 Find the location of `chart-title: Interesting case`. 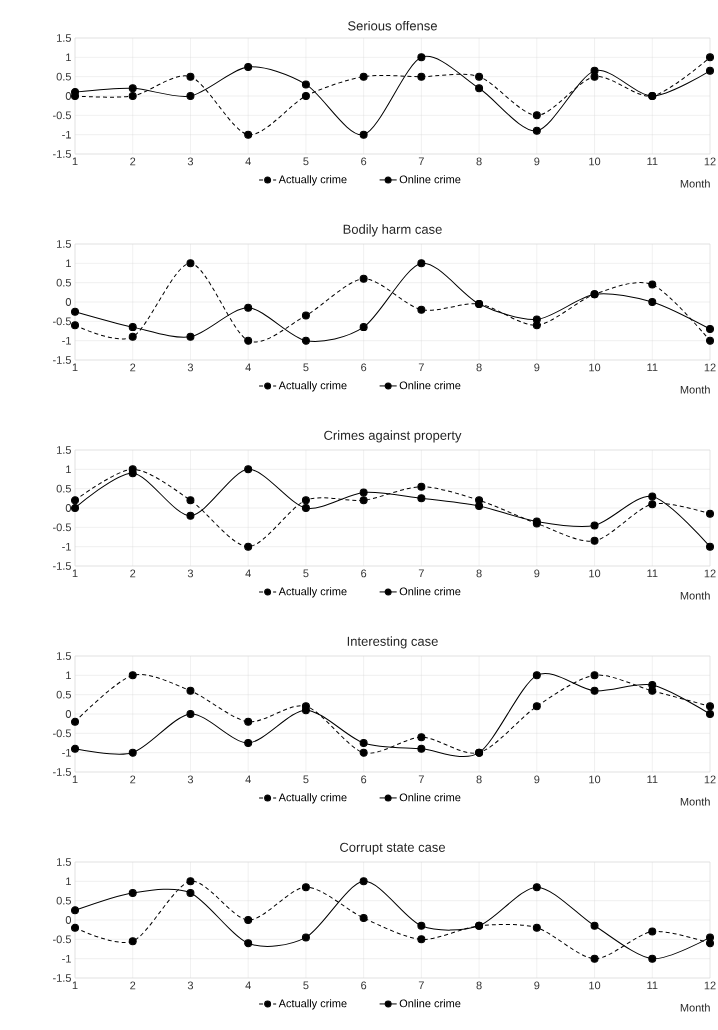

chart-title: Interesting case is located at coordinates (392, 642).